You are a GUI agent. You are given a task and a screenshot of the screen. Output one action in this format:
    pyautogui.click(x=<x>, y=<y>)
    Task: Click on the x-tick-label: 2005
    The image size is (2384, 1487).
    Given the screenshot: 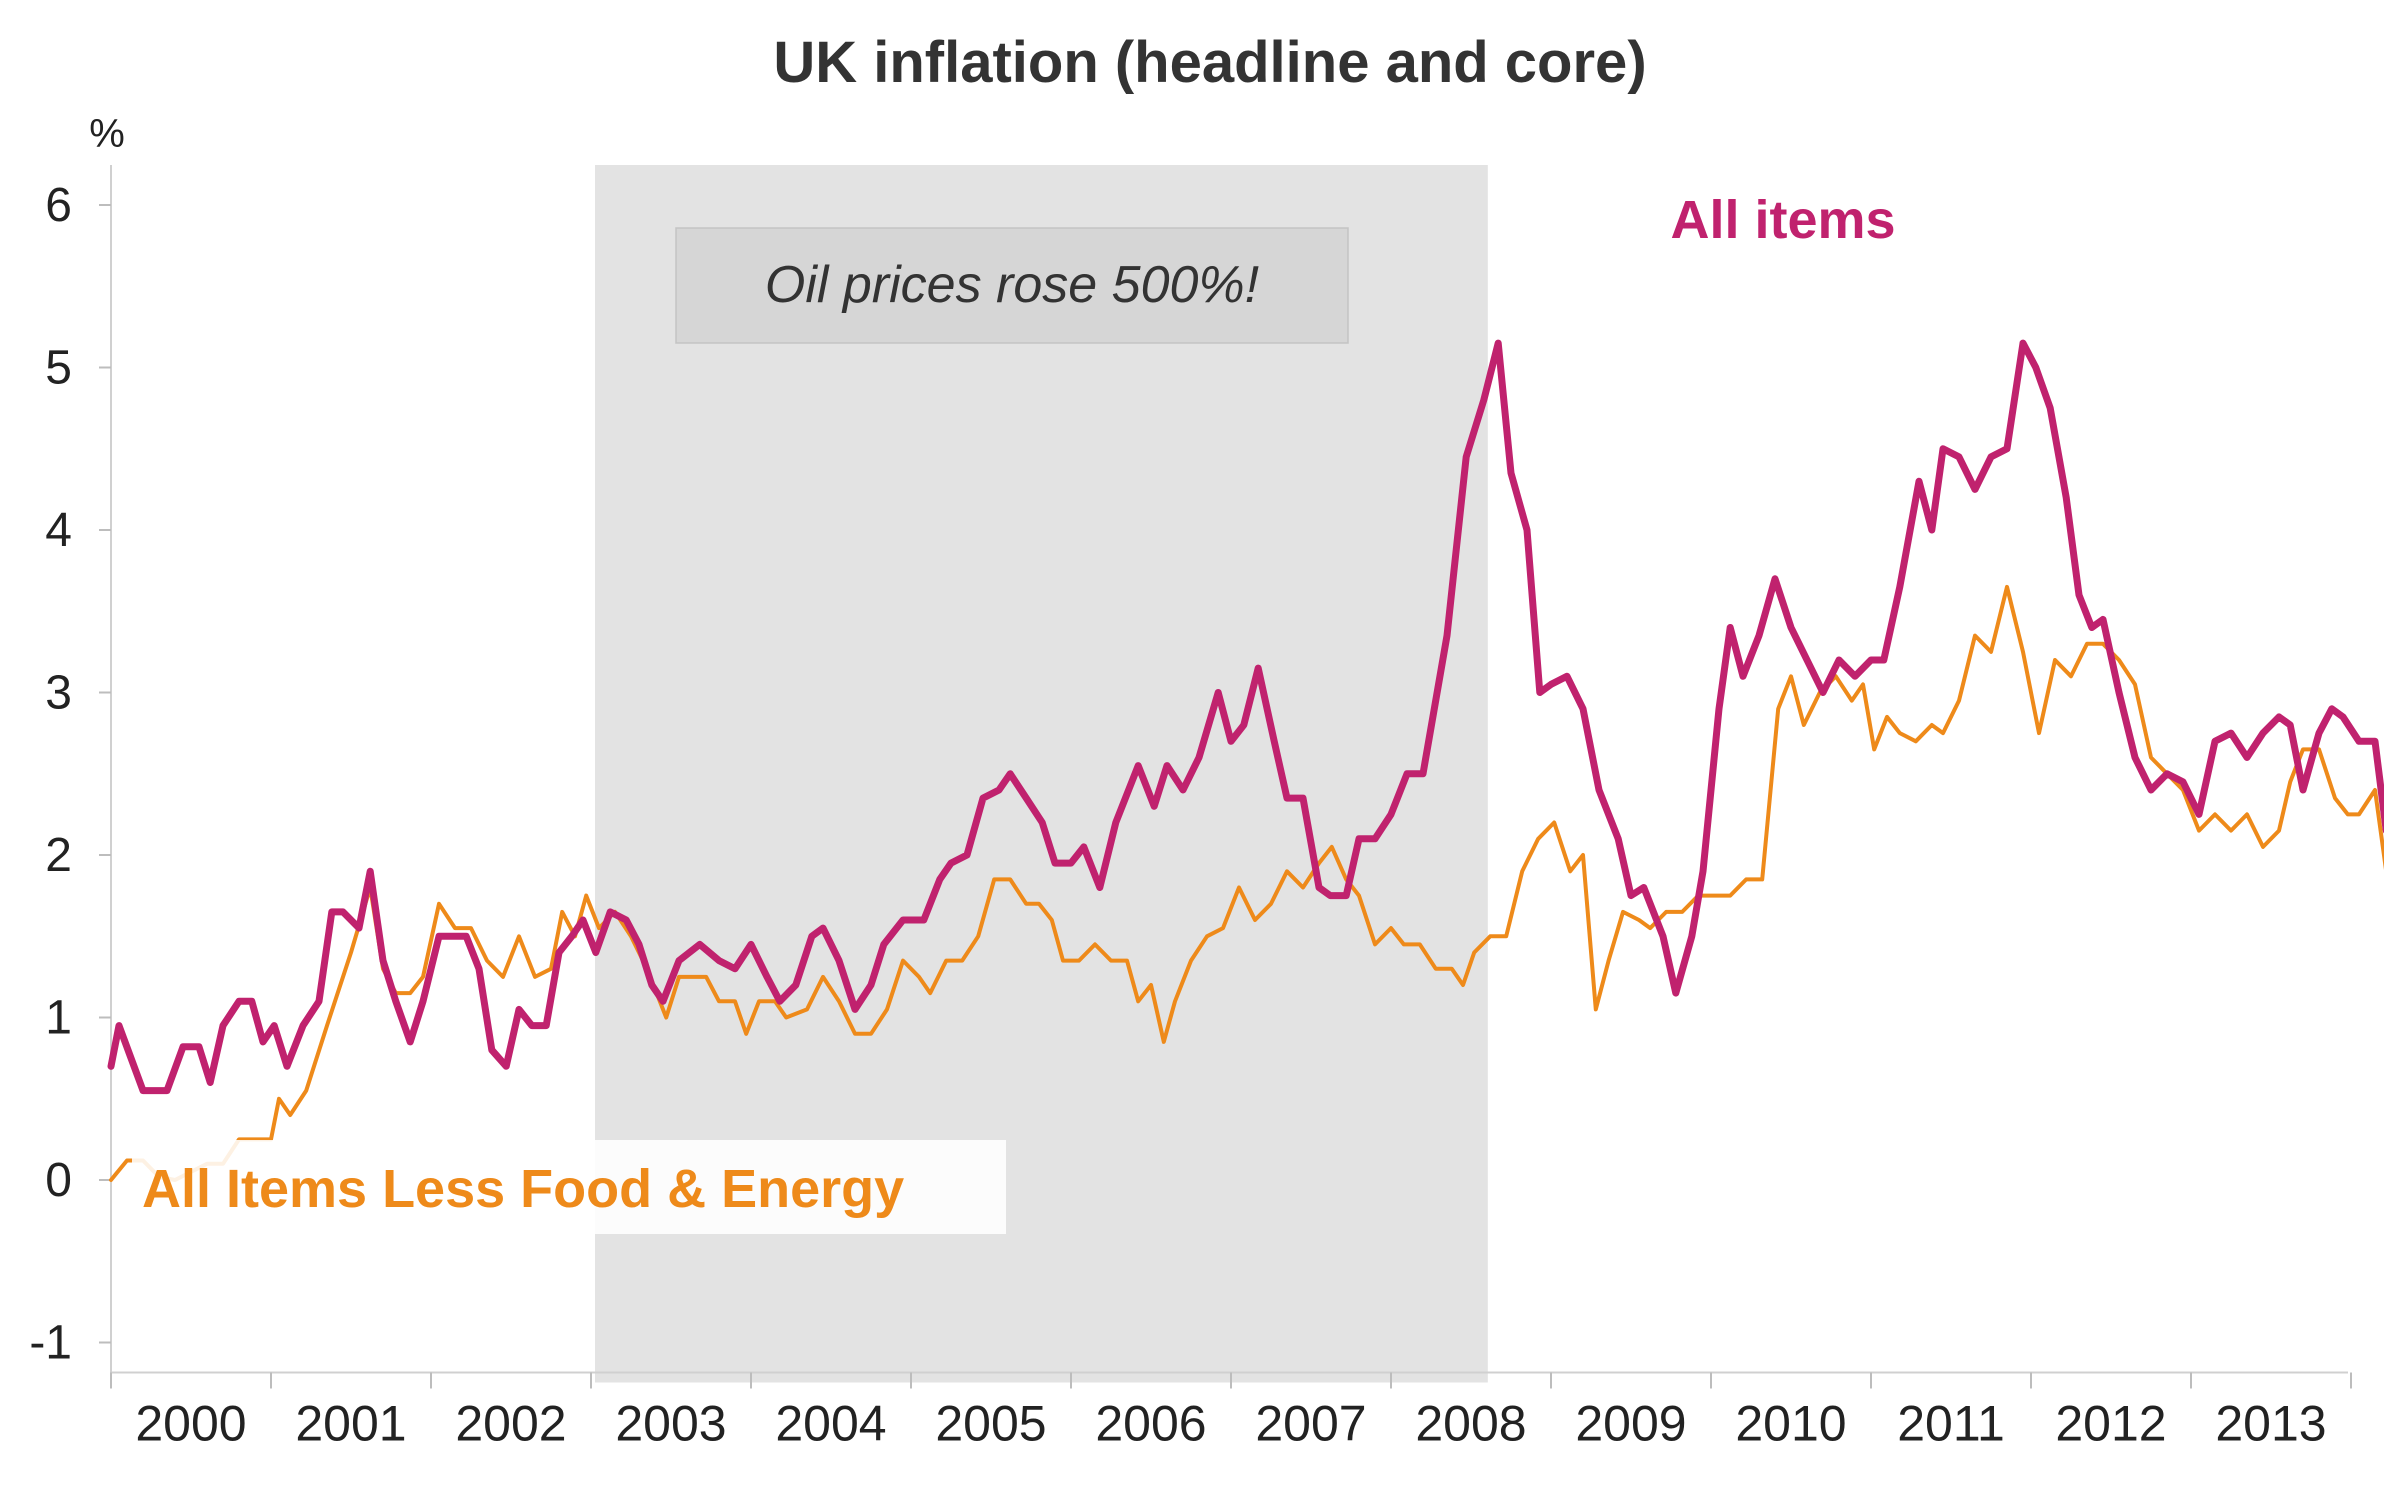 What is the action you would take?
    pyautogui.click(x=990, y=1424)
    